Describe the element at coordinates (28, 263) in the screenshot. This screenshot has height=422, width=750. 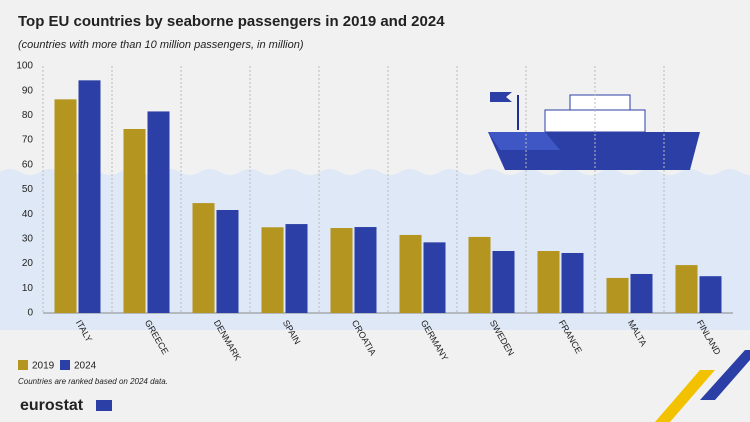
I see `y-tick-label: 20` at that location.